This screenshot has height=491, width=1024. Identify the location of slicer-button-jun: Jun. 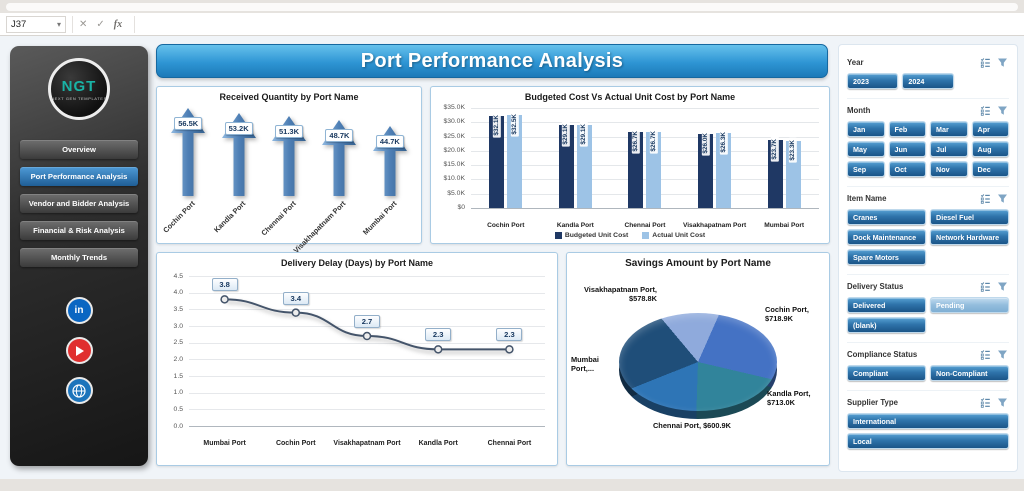
(907, 149).